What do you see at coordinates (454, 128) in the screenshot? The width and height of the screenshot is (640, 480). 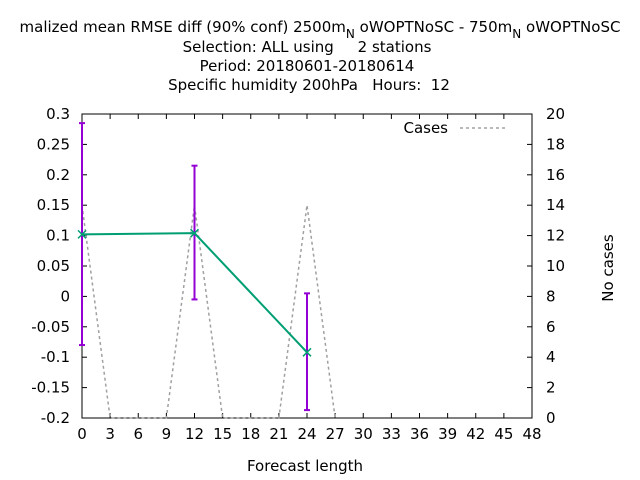 I see `legend: Cases` at bounding box center [454, 128].